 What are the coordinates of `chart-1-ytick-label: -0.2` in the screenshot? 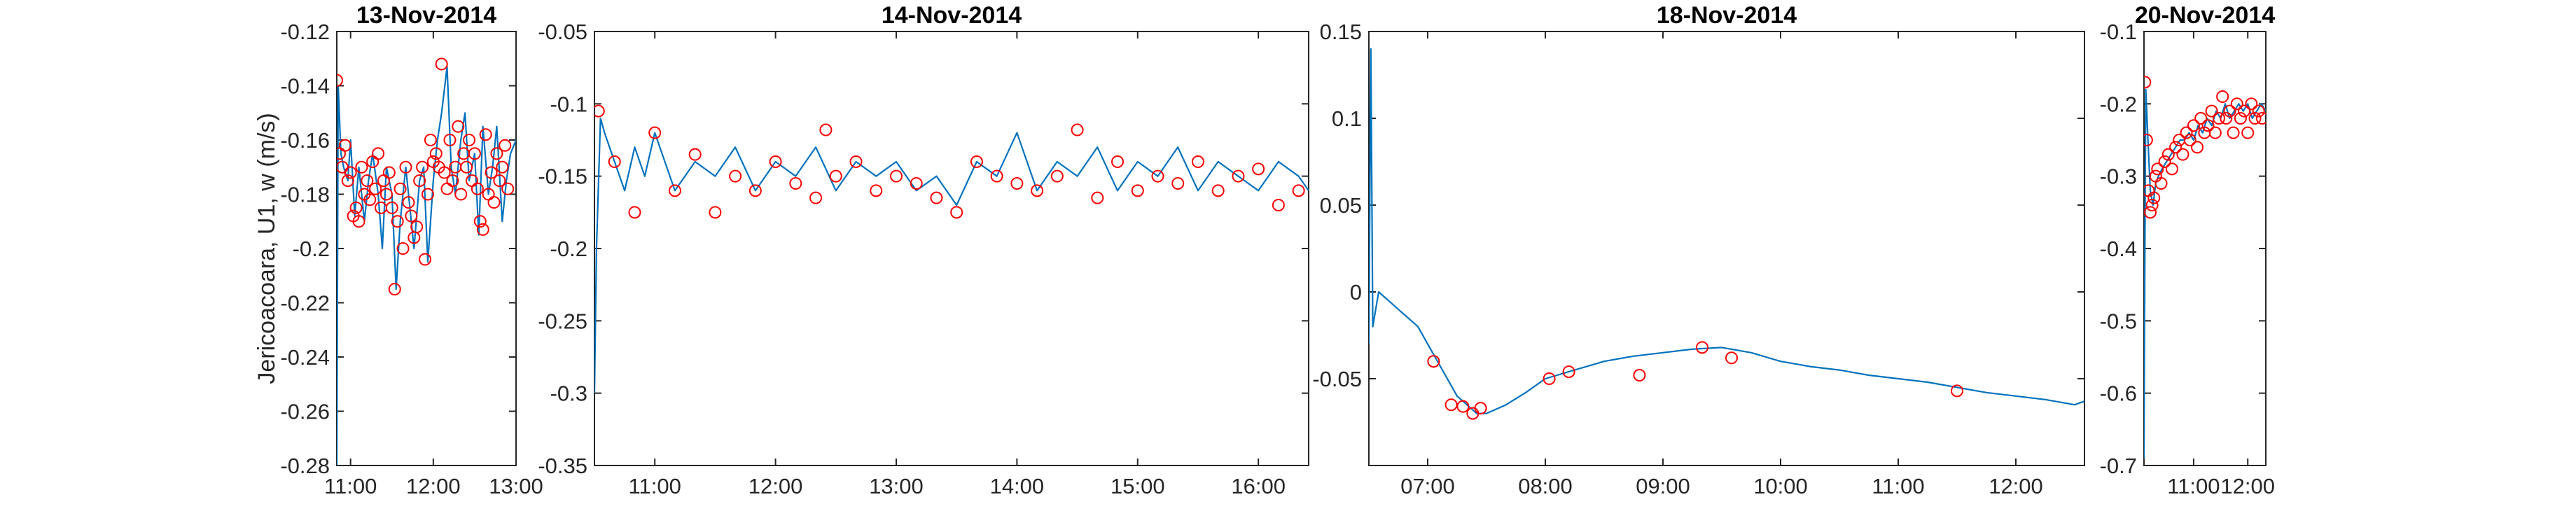 It's located at (311, 249).